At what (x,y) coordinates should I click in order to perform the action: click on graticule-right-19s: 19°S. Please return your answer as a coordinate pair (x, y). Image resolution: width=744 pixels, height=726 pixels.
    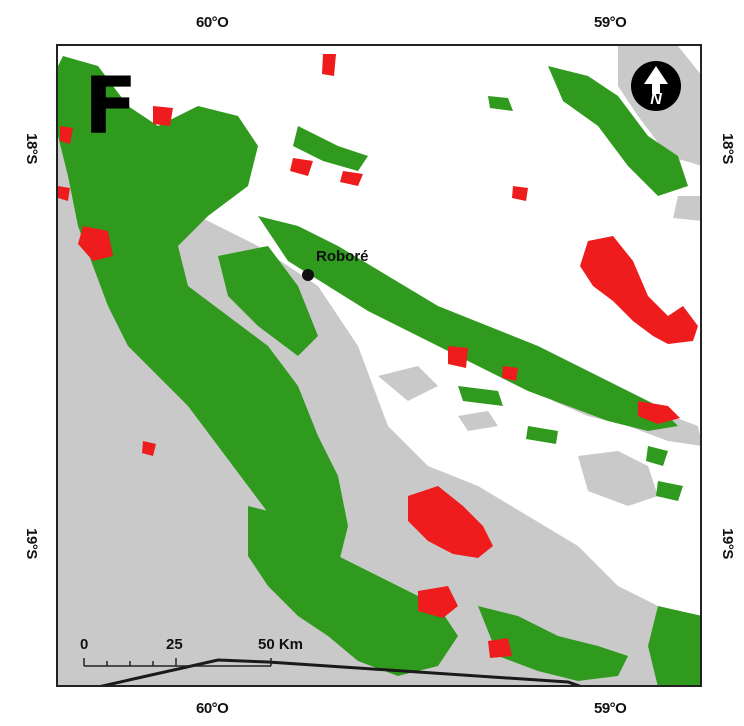
    Looking at the image, I should click on (727, 543).